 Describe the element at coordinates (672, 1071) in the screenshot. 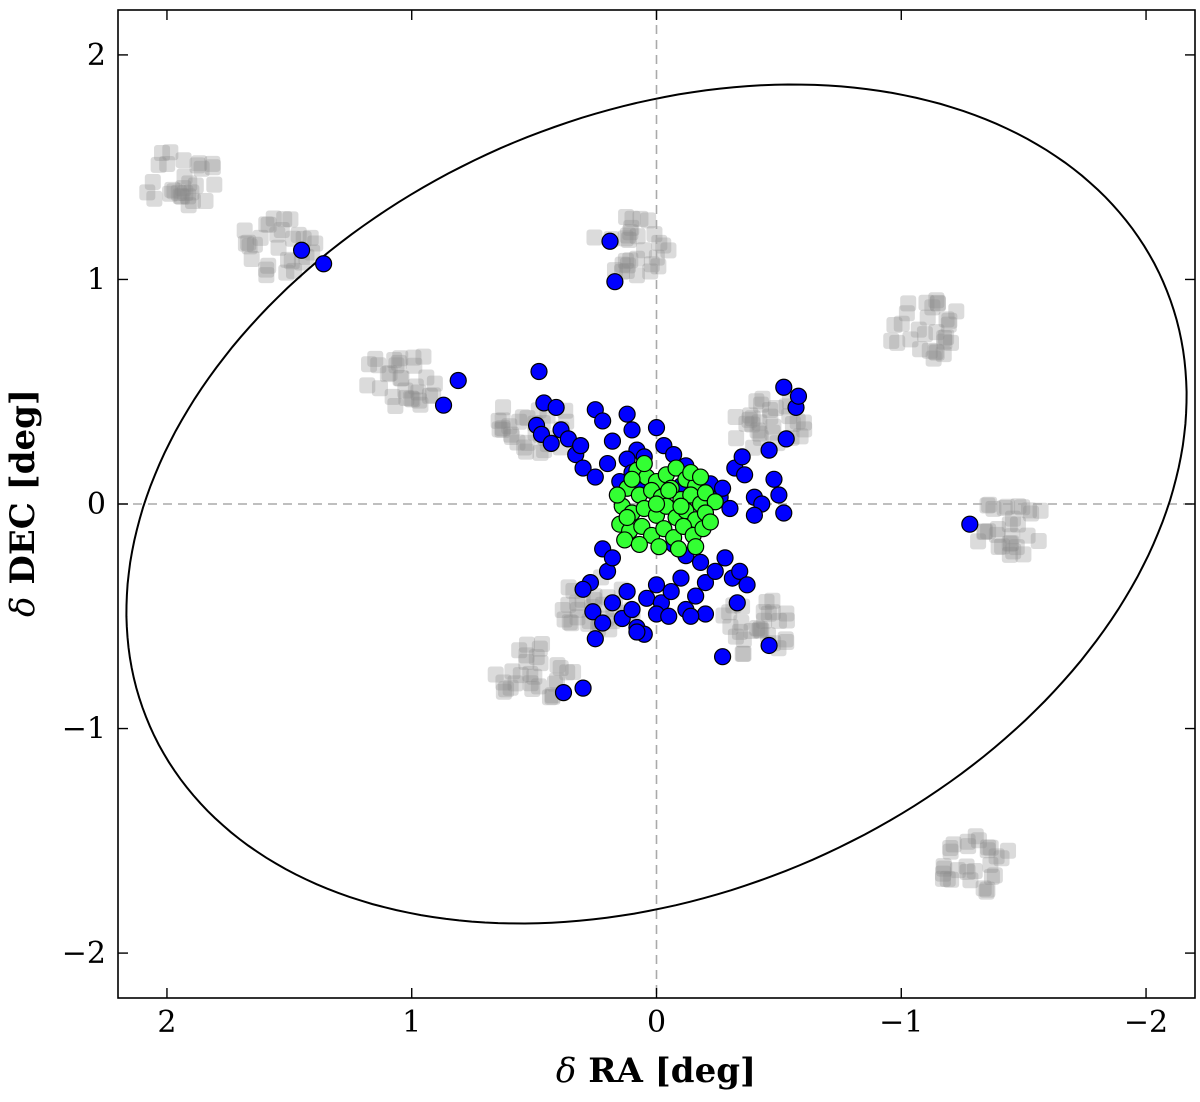

I see `x-axis-label-text: RA [deg]` at that location.